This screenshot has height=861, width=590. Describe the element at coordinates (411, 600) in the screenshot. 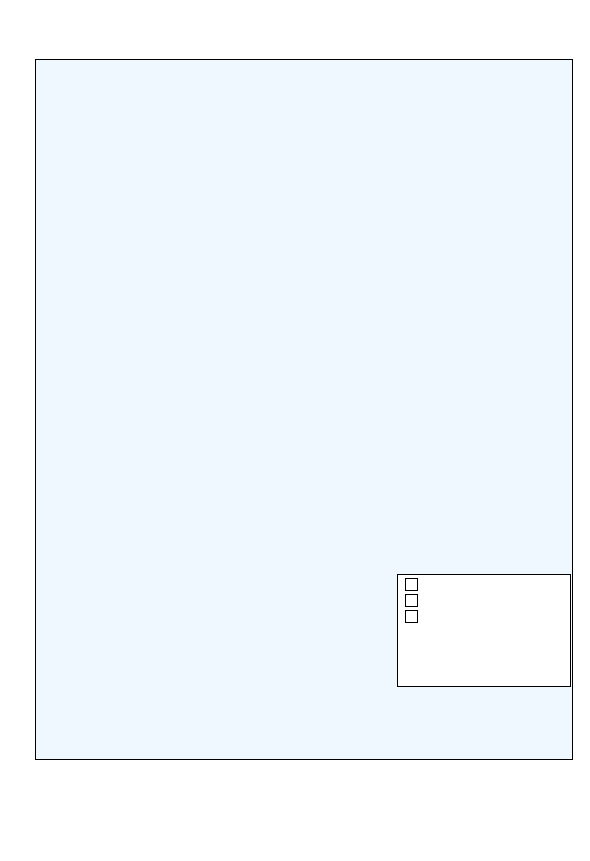

I see `key-letter-n` at that location.